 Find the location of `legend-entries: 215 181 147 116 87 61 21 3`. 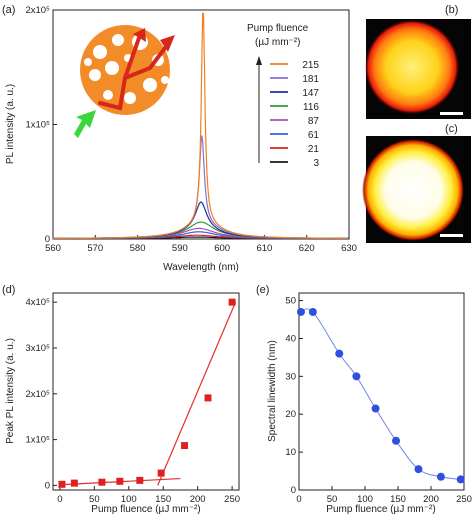

legend-entries: 215 181 147 116 87 61 21 3 is located at coordinates (294, 114).